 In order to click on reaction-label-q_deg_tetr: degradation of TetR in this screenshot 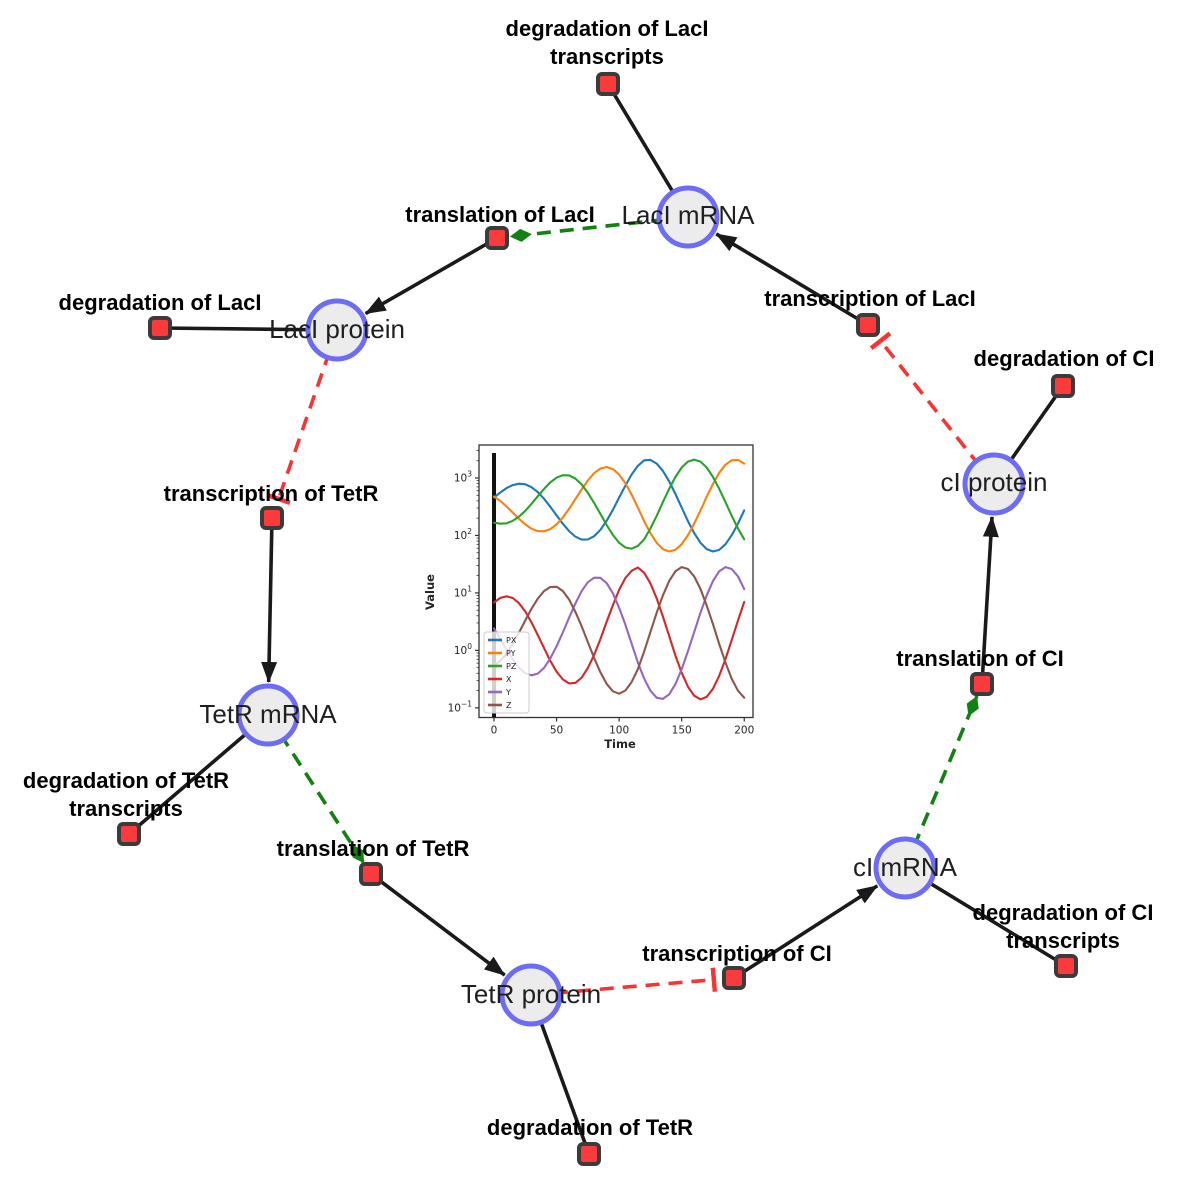, I will do `click(590, 1127)`.